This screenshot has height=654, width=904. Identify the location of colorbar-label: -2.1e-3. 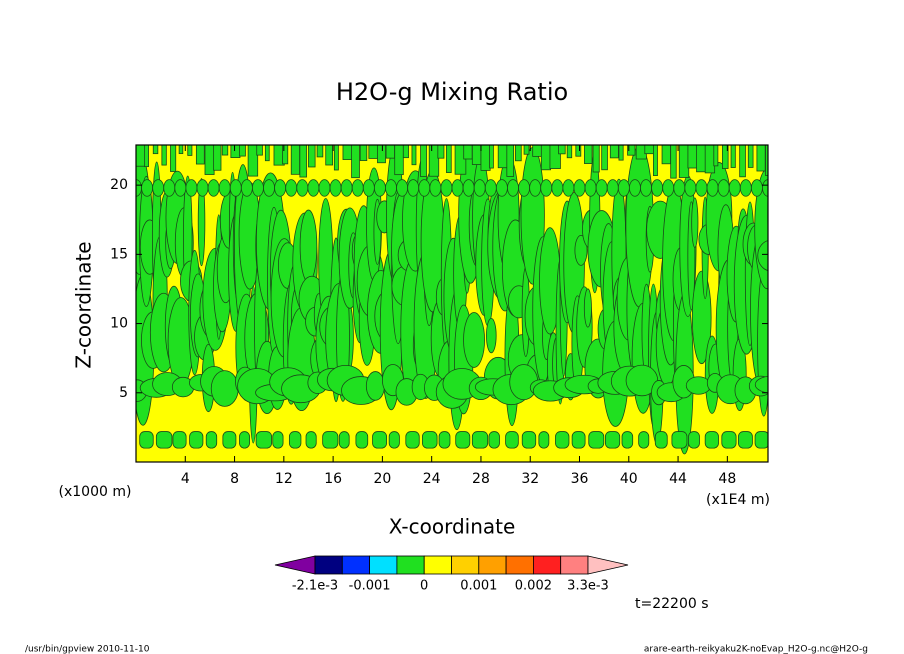
(315, 586).